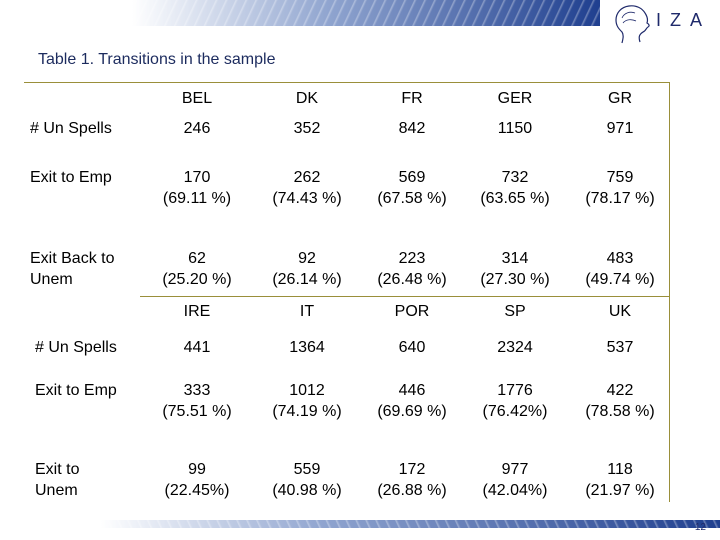  What do you see at coordinates (620, 128) in the screenshot?
I see `table-cell: 971` at bounding box center [620, 128].